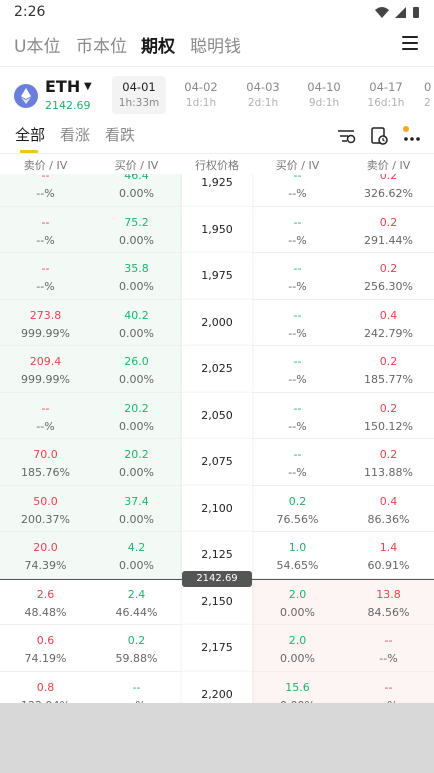 The height and width of the screenshot is (773, 434). I want to click on expiry-0410: 04-10 9d:1h, so click(324, 95).